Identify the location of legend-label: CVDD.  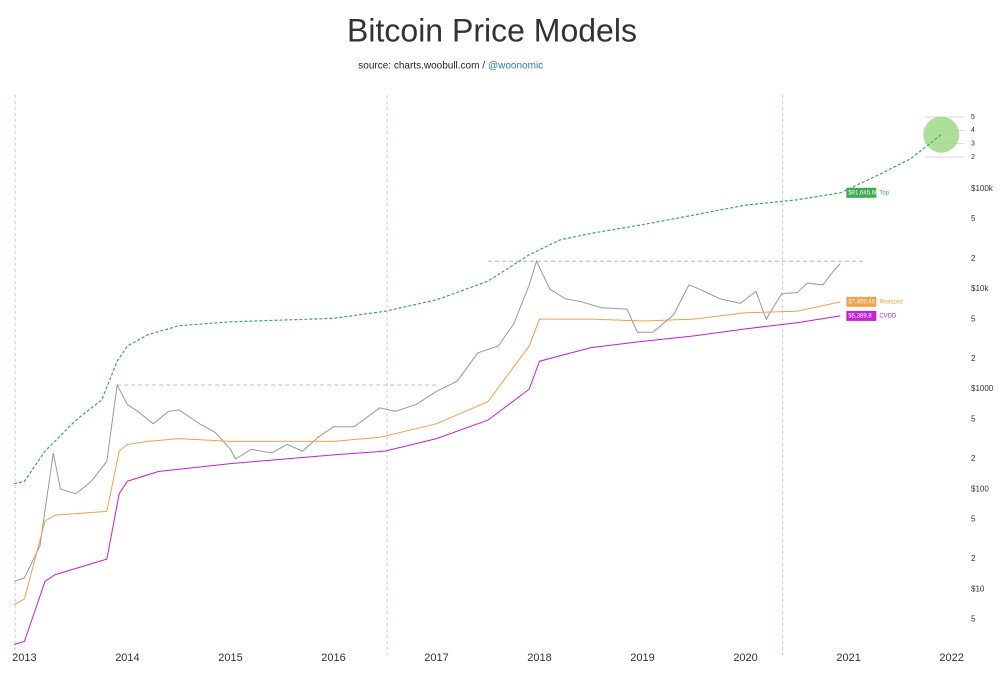
(888, 316).